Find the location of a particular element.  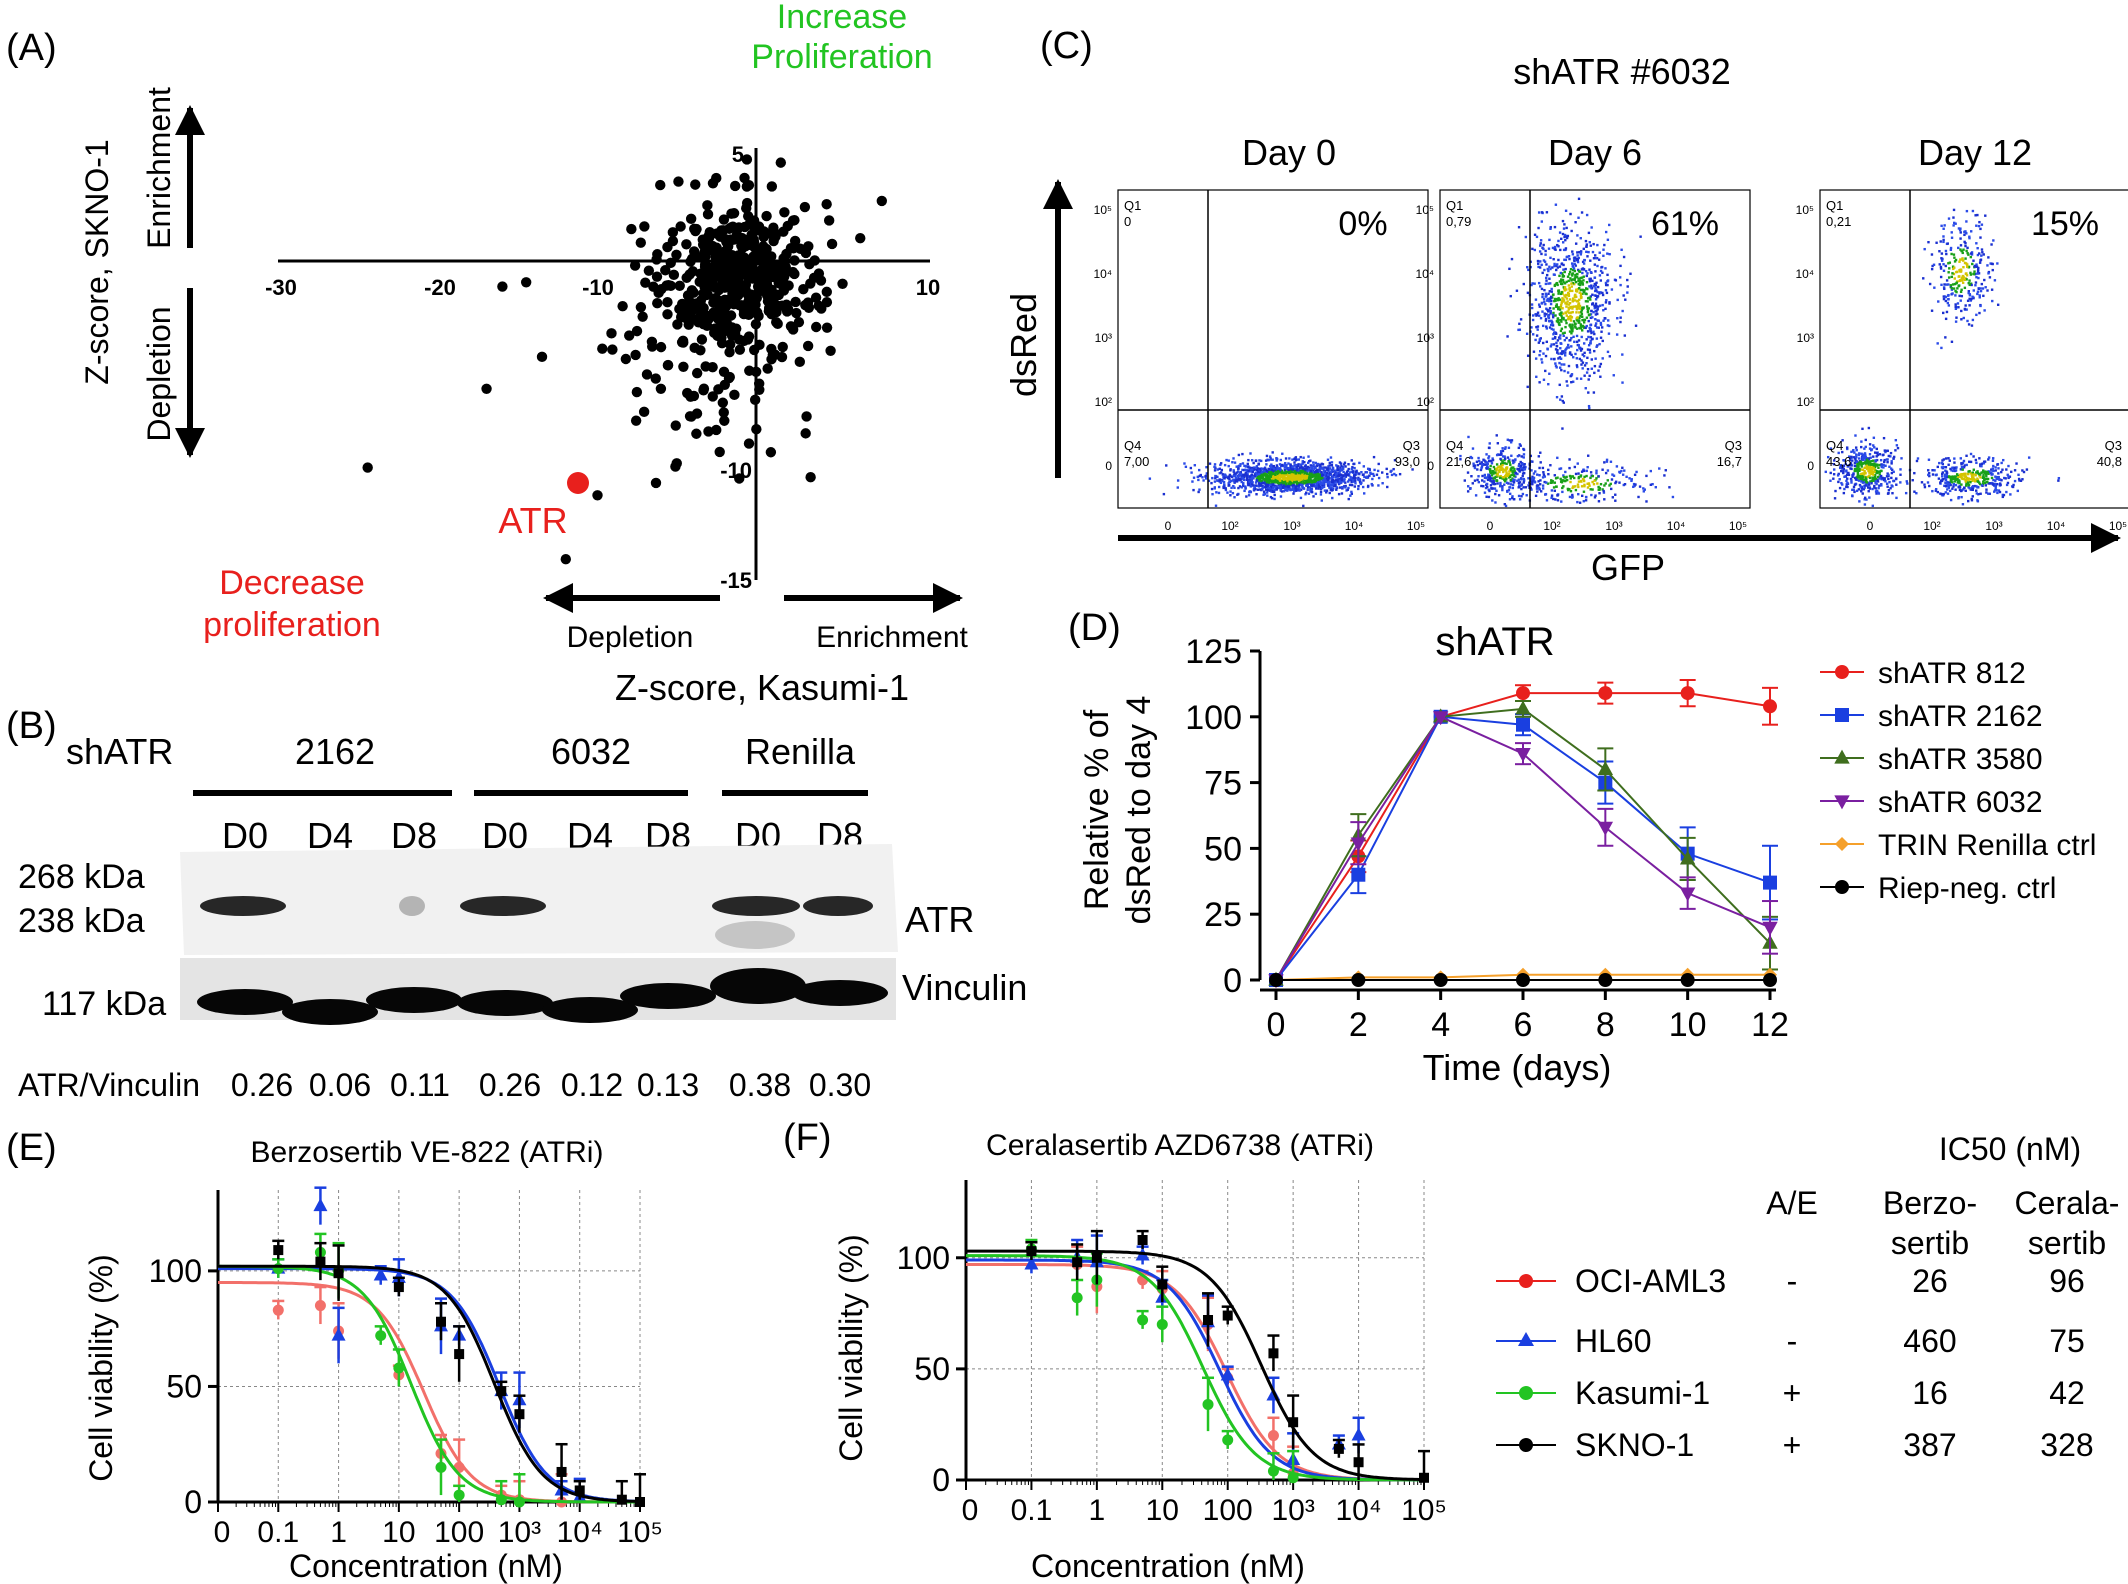

vinculin-band is located at coordinates (758, 986).